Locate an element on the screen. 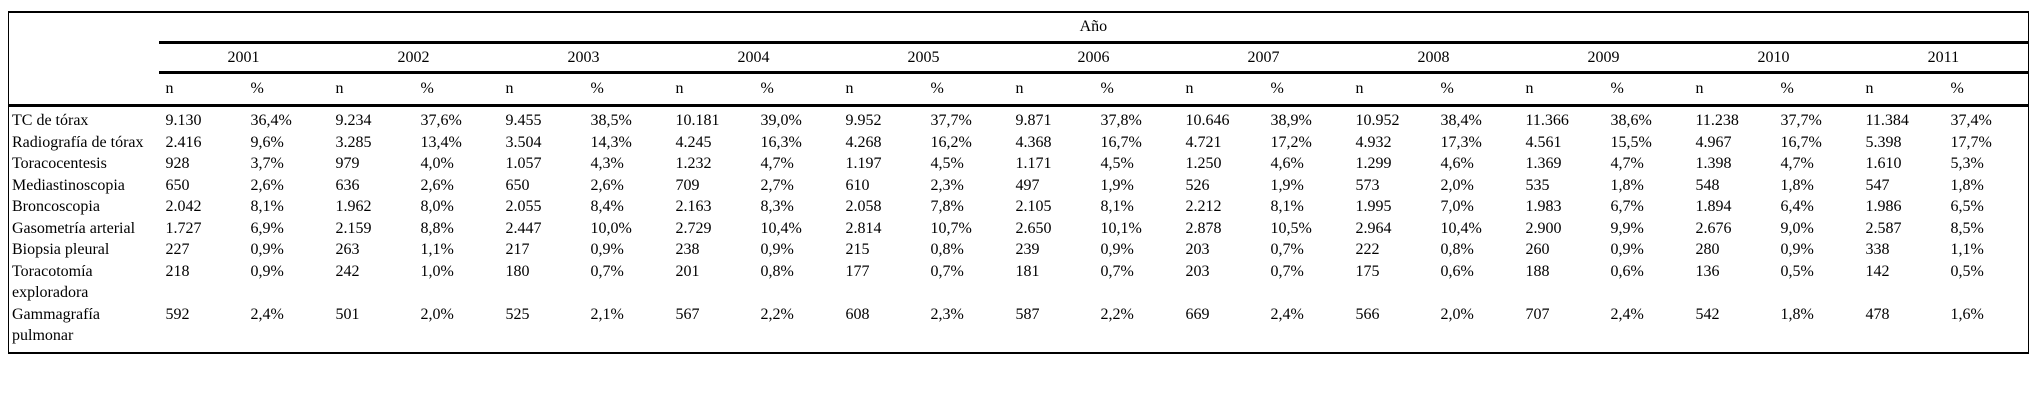  pct-value: 2,3% is located at coordinates (947, 314).